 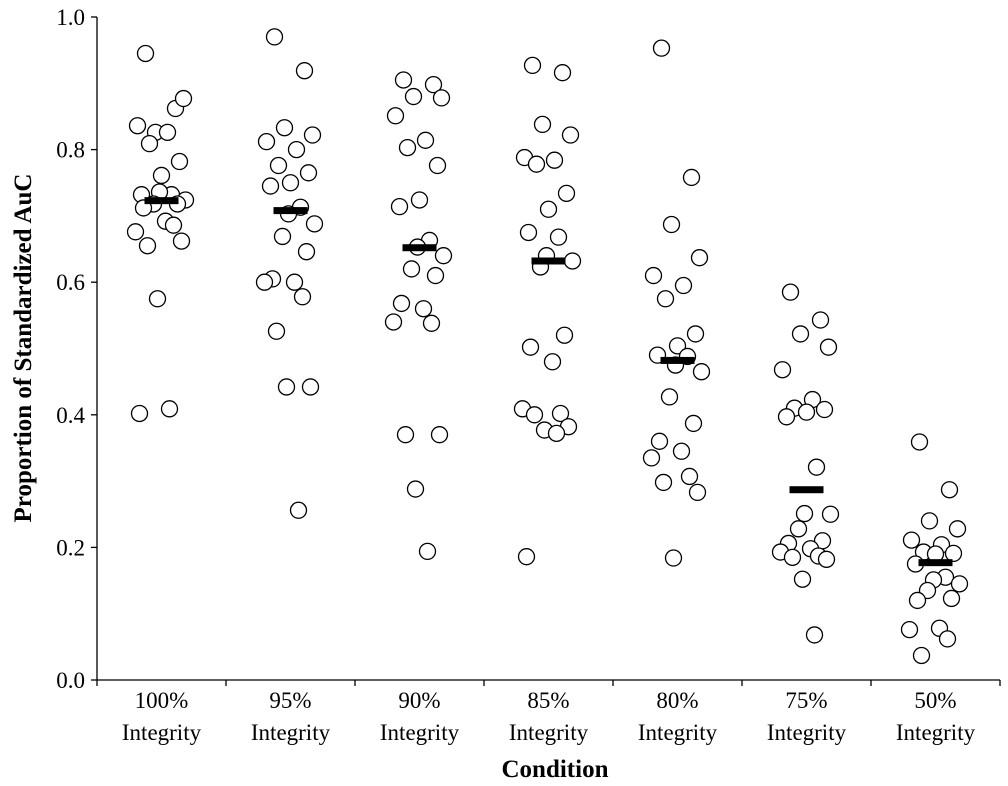 What do you see at coordinates (290, 700) in the screenshot?
I see `x-category-percent: 95%` at bounding box center [290, 700].